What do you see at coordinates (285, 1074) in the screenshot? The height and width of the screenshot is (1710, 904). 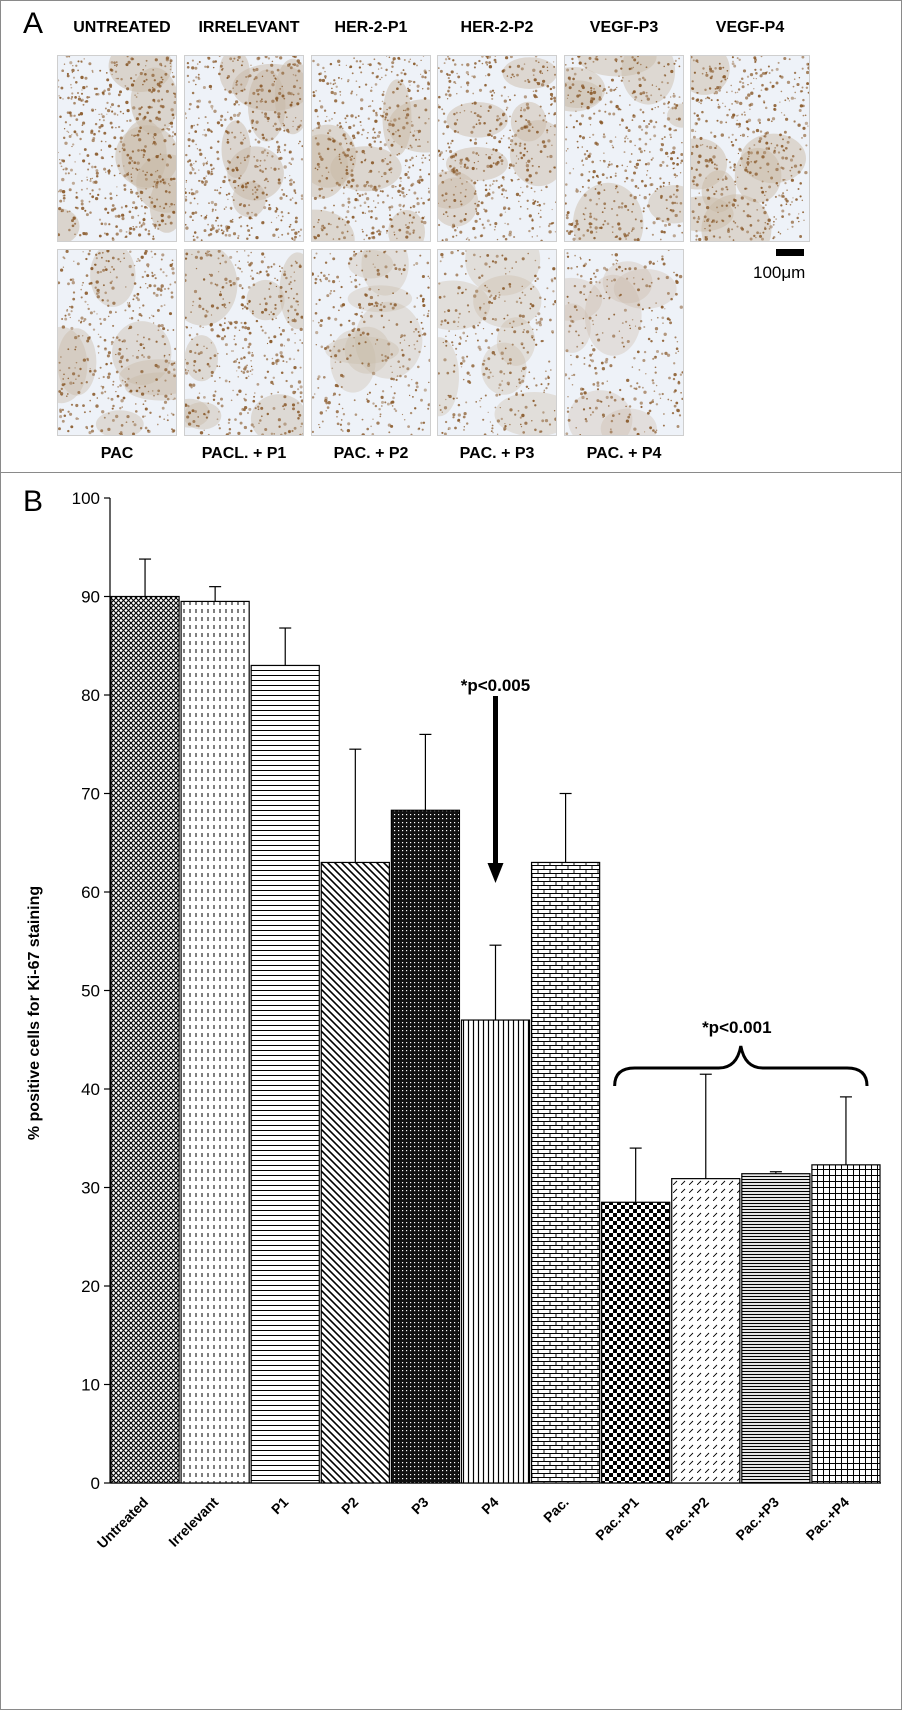 I see `bar-p1` at bounding box center [285, 1074].